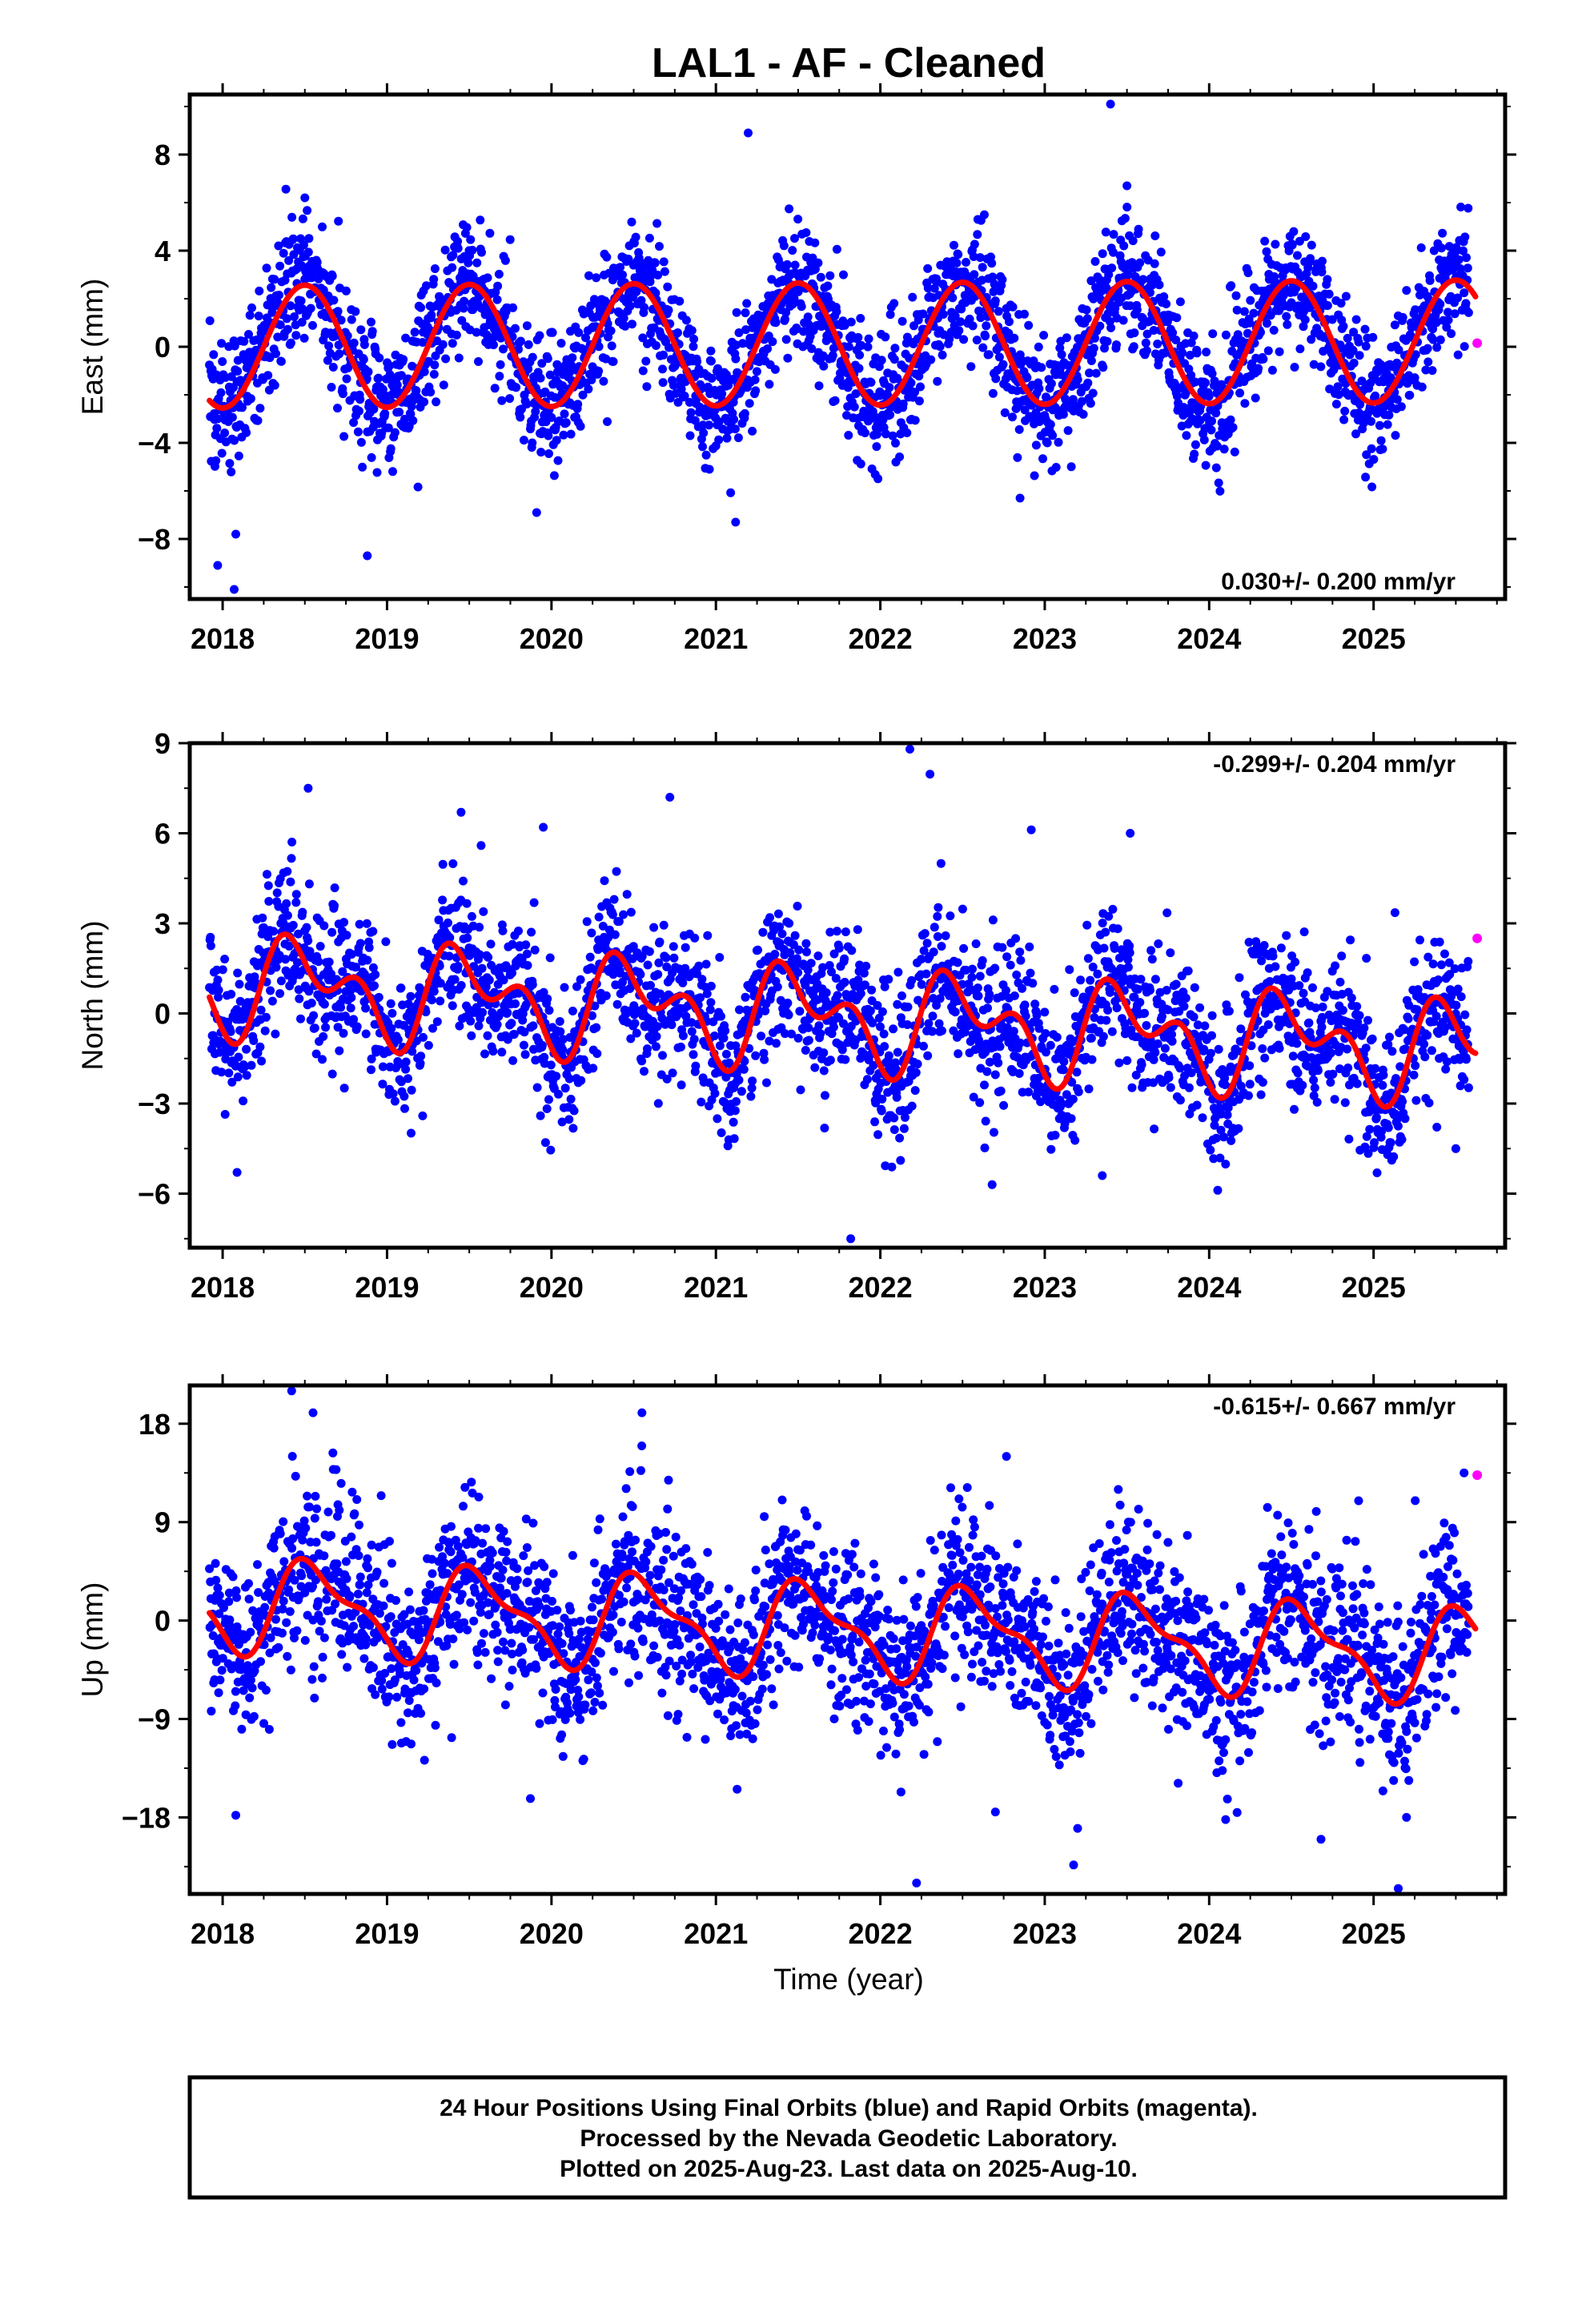  I want to click on figure-title: LAL1 - AF - Cleaned, so click(849, 63).